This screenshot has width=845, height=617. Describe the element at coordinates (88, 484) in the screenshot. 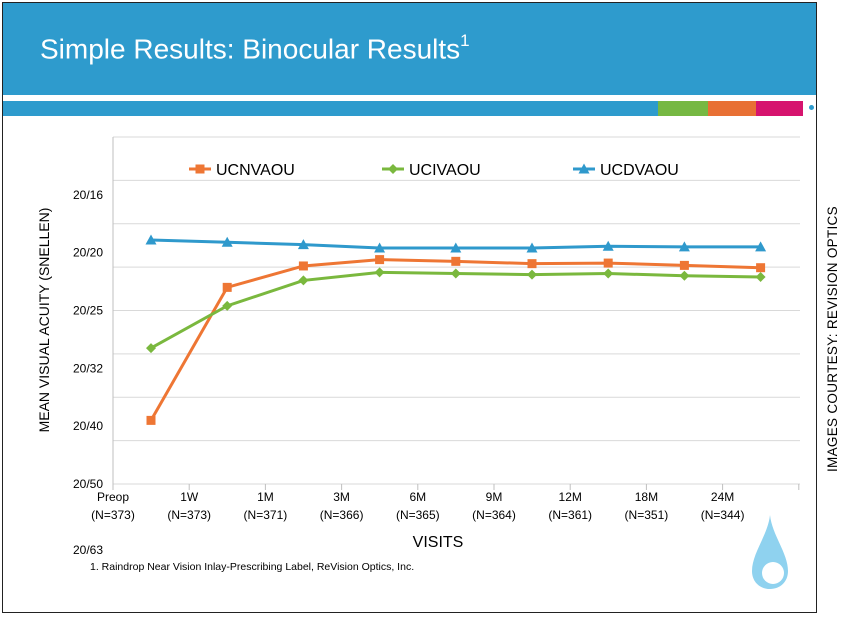

I see `y-tick-label: 20/50` at that location.